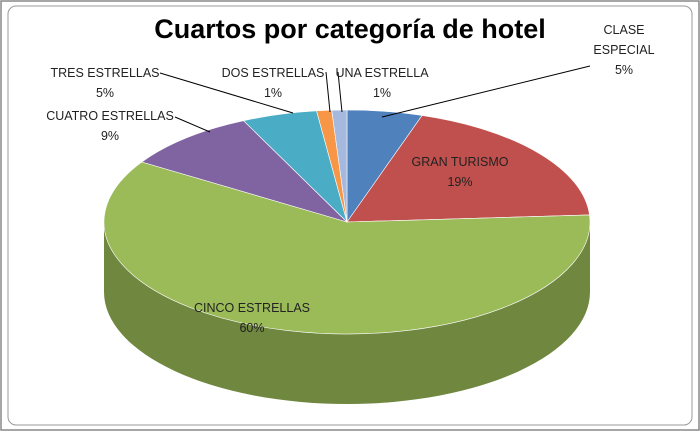 The image size is (700, 431). What do you see at coordinates (273, 73) in the screenshot?
I see `category-label: DOS ESTRELLAS` at bounding box center [273, 73].